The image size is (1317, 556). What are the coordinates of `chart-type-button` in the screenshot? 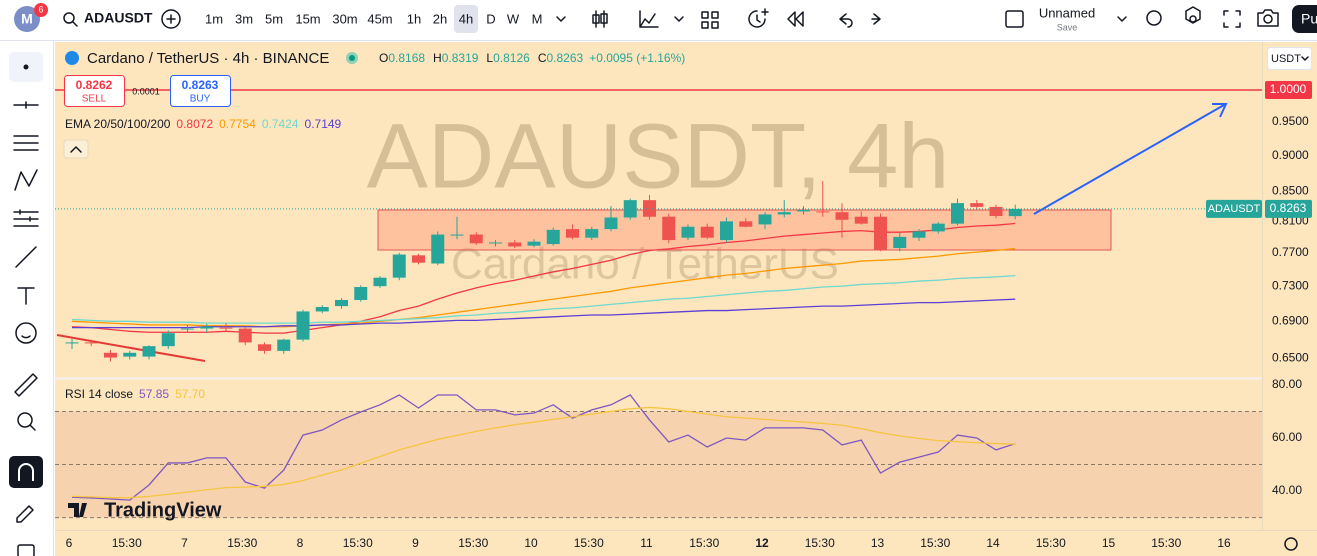 It's located at (600, 19).